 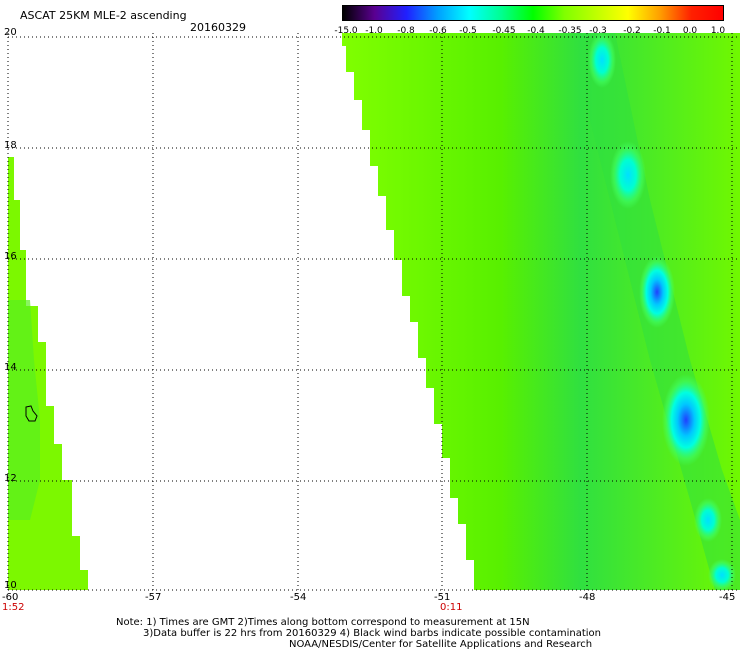 What do you see at coordinates (587, 597) in the screenshot?
I see `lon-label: -48` at bounding box center [587, 597].